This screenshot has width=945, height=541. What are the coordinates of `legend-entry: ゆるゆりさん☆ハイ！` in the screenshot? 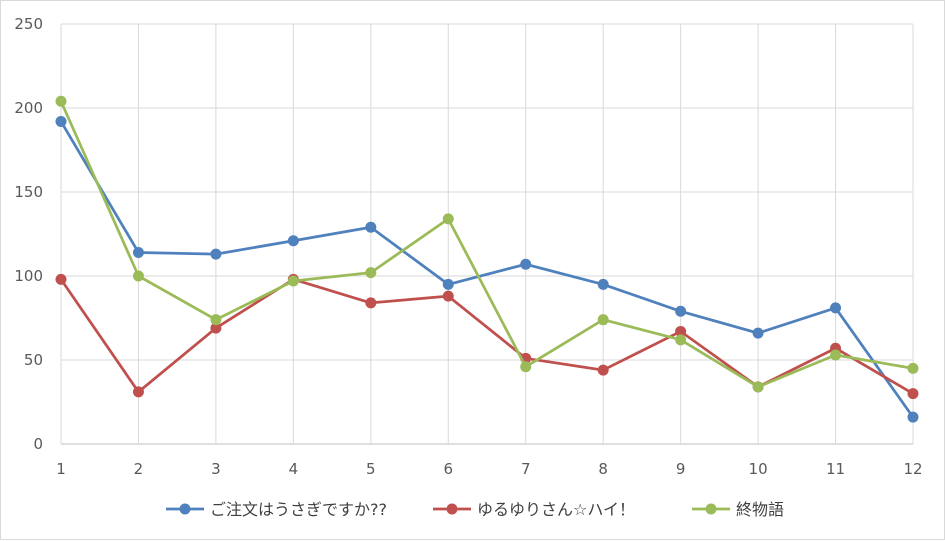 It's located at (534, 509).